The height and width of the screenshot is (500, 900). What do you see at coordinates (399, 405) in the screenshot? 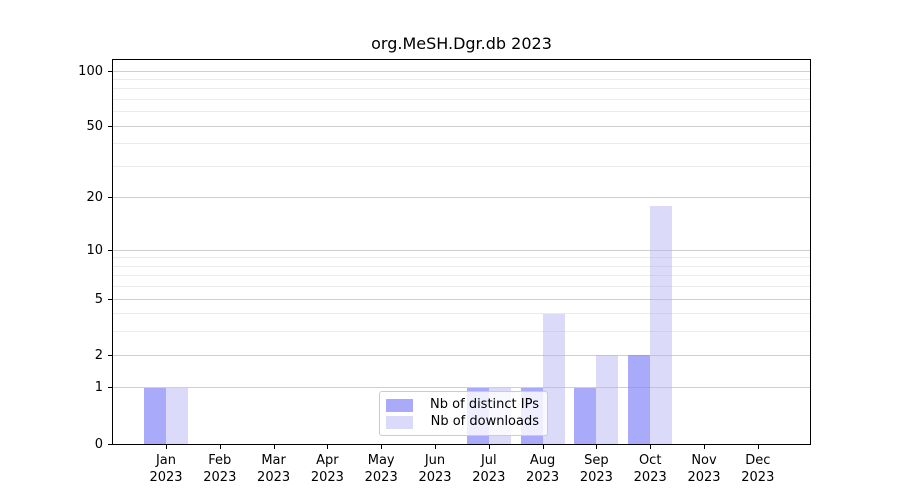
I see `legend-swatch-distinct-ips-icon` at bounding box center [399, 405].